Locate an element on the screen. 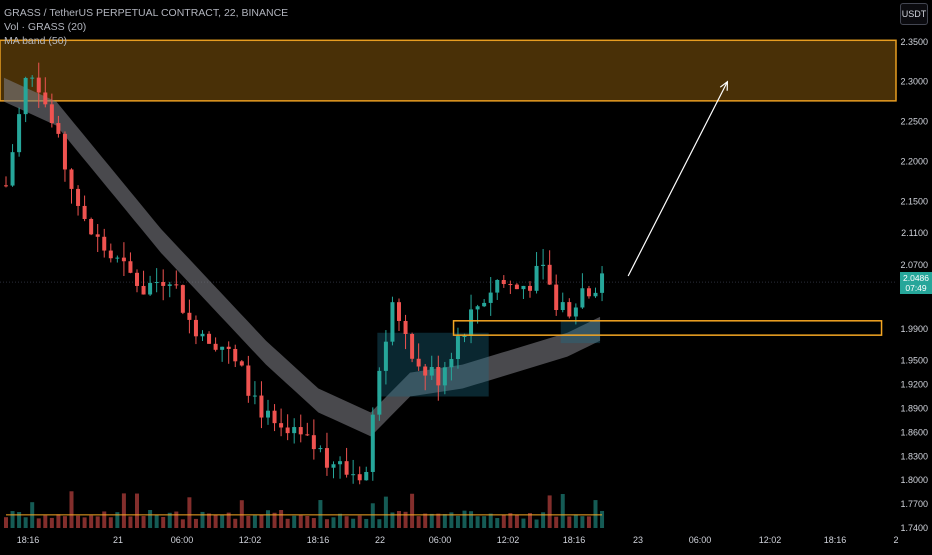 This screenshot has width=932, height=555. currency-button: USDT is located at coordinates (914, 14).